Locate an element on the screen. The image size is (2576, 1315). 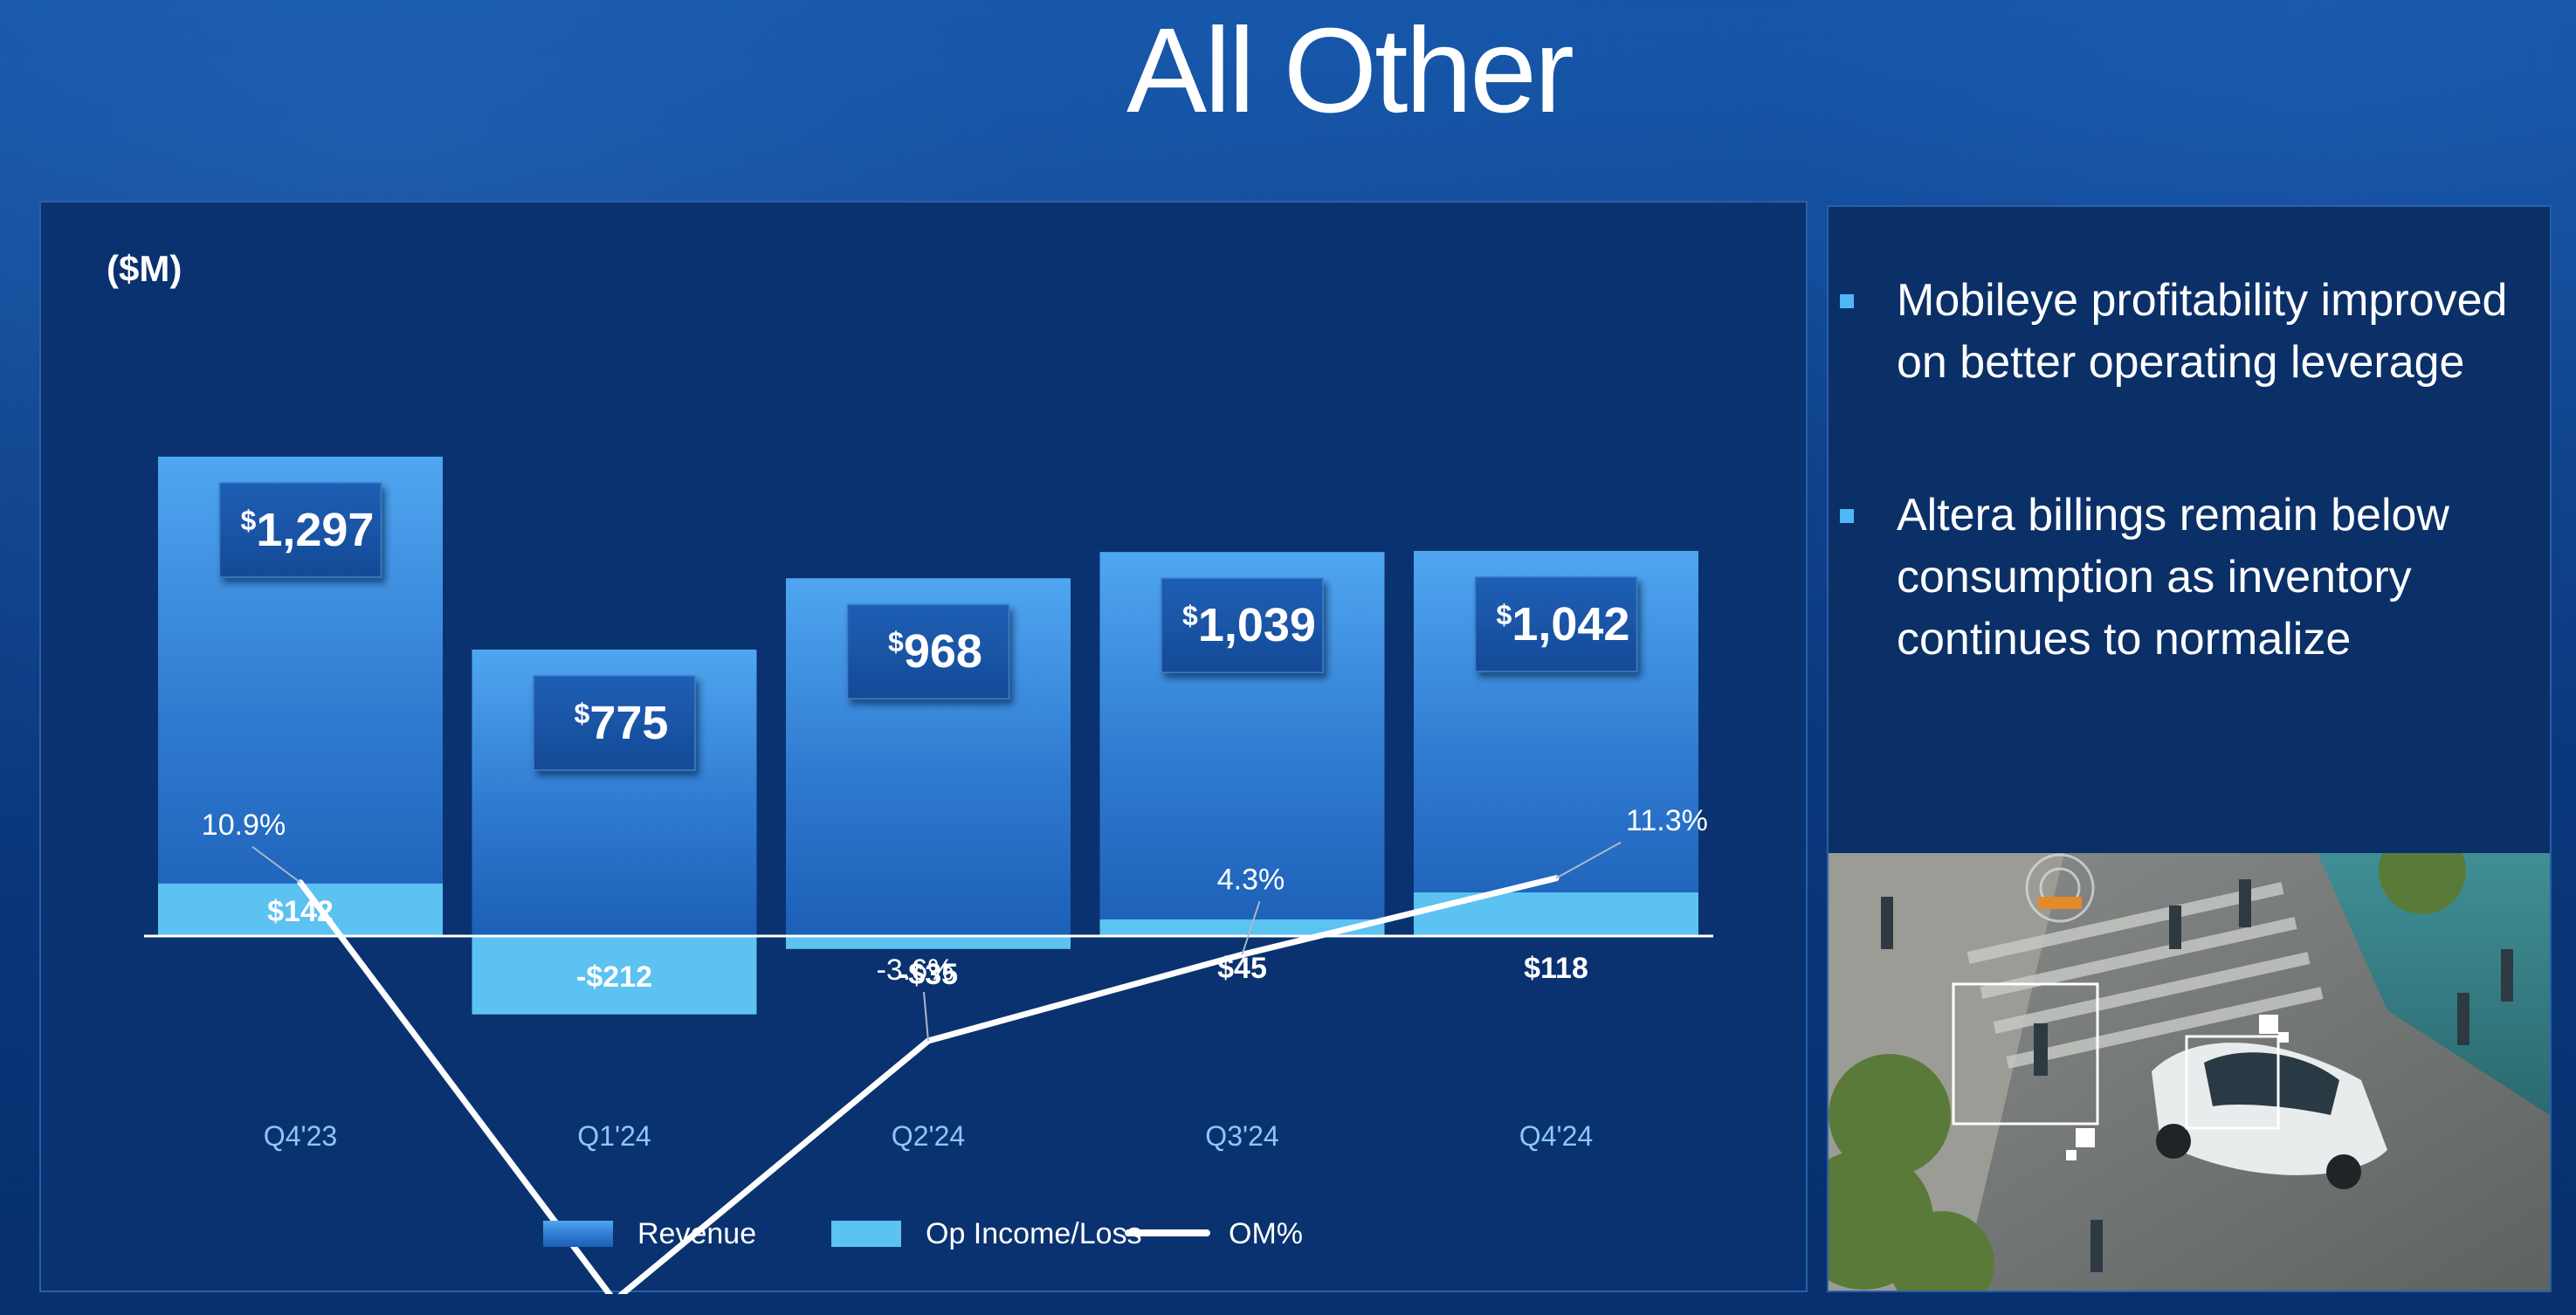
legend-om-label: OM% is located at coordinates (1266, 1233).